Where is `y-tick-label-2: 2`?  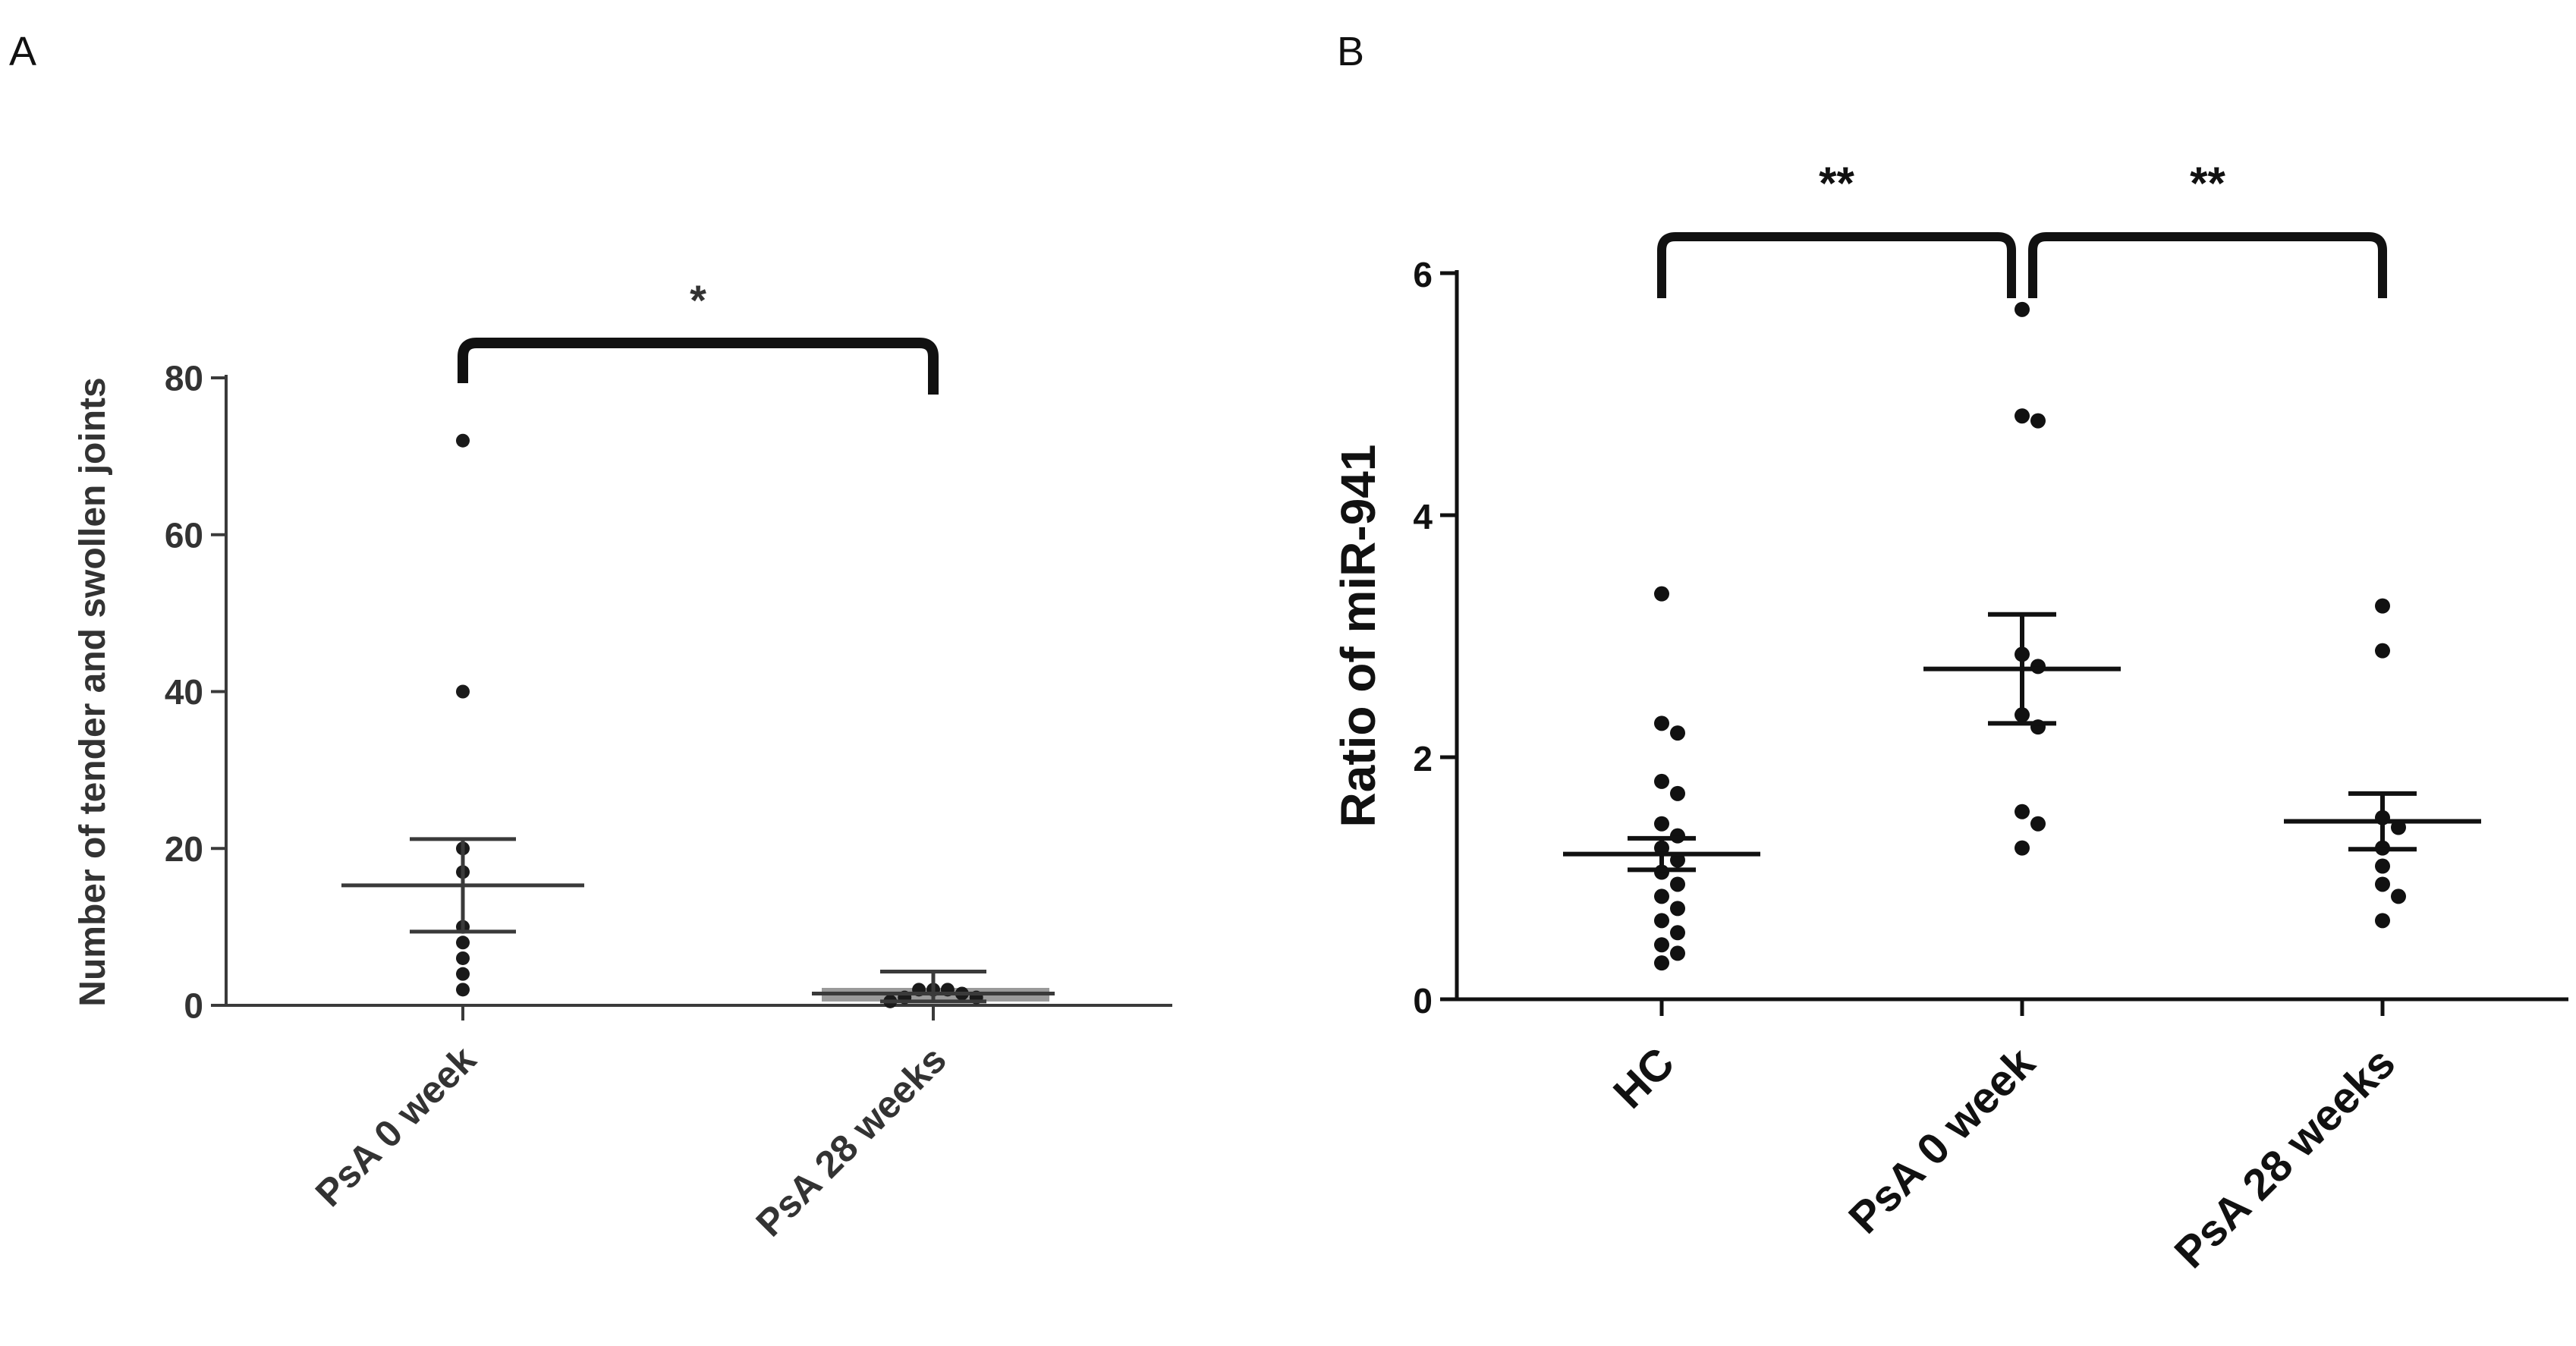 y-tick-label-2: 2 is located at coordinates (1423, 758).